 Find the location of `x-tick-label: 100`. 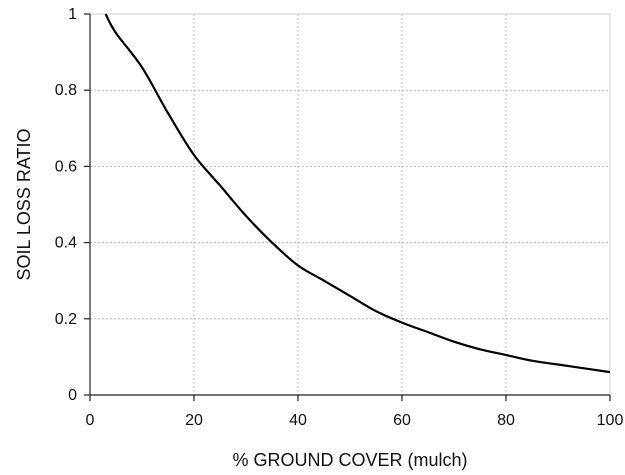

x-tick-label: 100 is located at coordinates (610, 420).